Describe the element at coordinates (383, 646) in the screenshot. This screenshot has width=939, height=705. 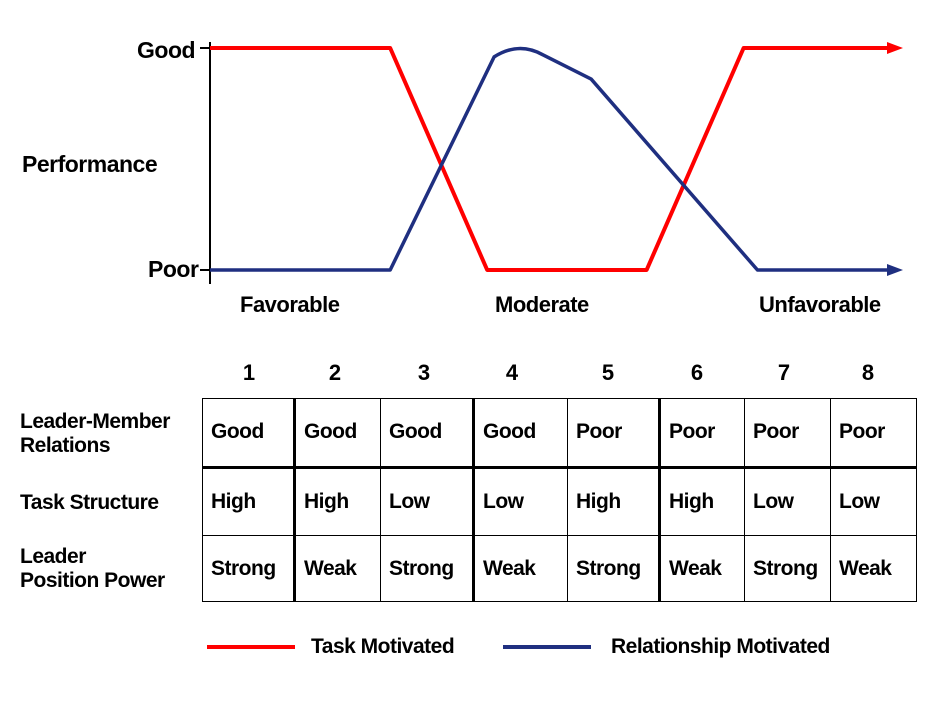
I see `legend-label-task: Task Motivated` at that location.